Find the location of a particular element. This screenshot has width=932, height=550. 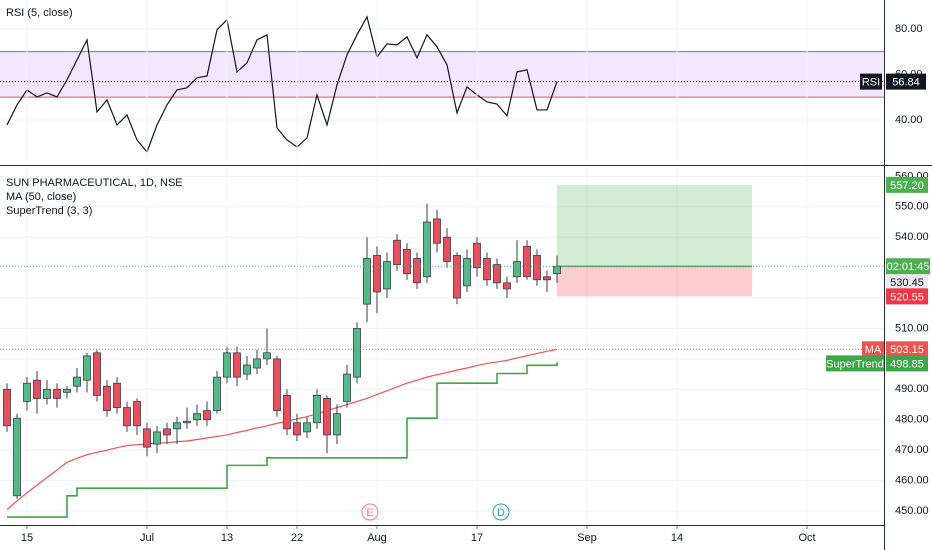

rsi-line is located at coordinates (282, 84).